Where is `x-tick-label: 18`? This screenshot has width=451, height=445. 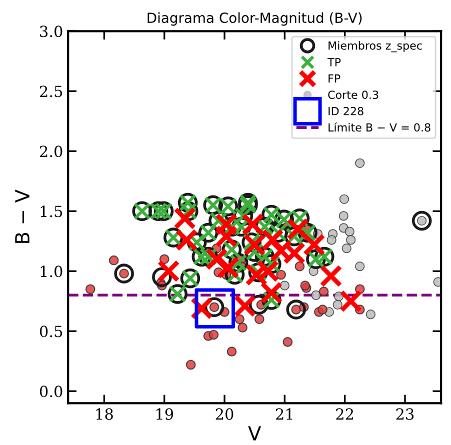 x-tick-label: 18 is located at coordinates (104, 414).